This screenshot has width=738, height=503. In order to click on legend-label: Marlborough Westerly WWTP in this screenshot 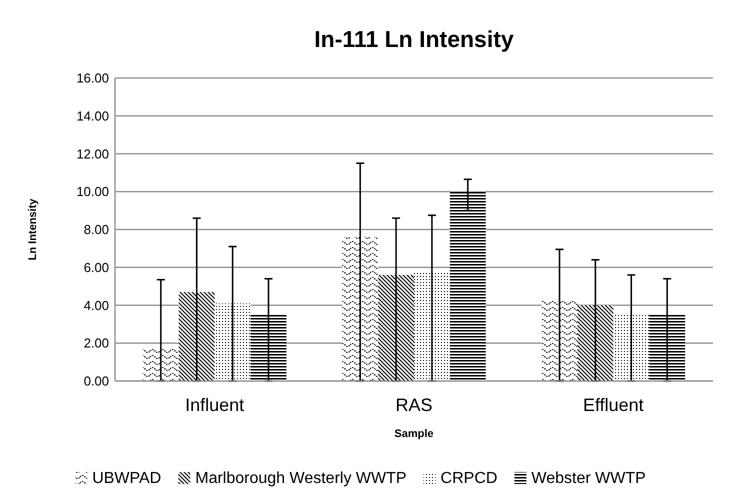, I will do `click(301, 478)`.